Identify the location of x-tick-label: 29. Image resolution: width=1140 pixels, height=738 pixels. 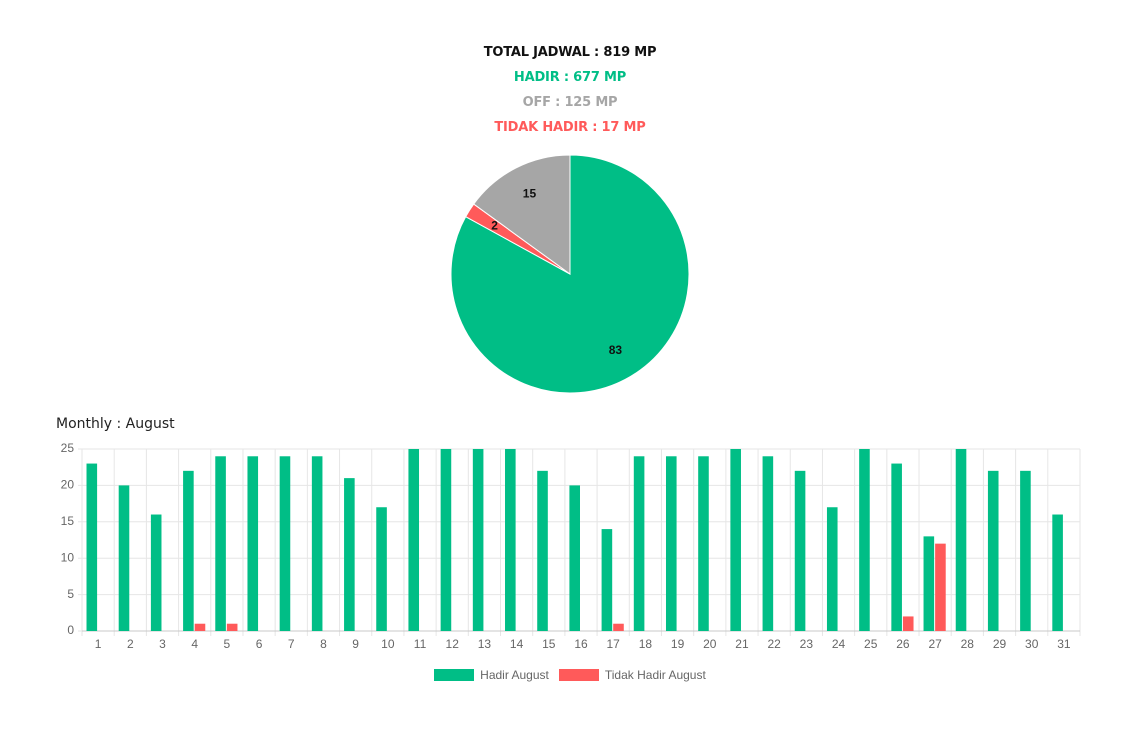
(1000, 644).